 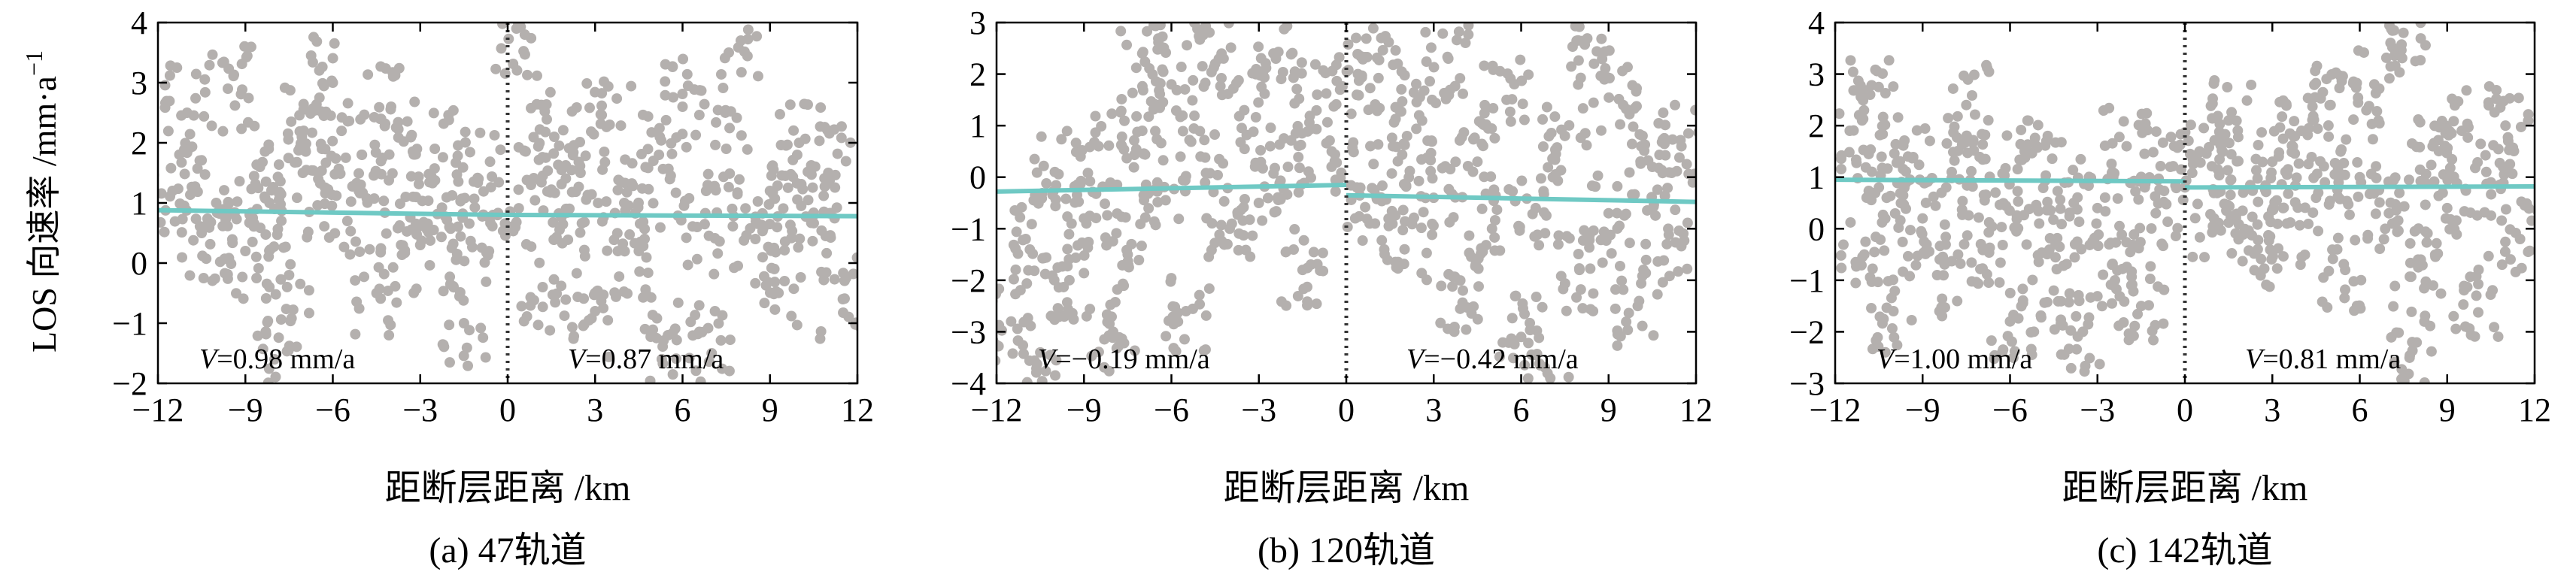 I want to click on y-axis-title-superscript: −1, so click(x=33, y=63).